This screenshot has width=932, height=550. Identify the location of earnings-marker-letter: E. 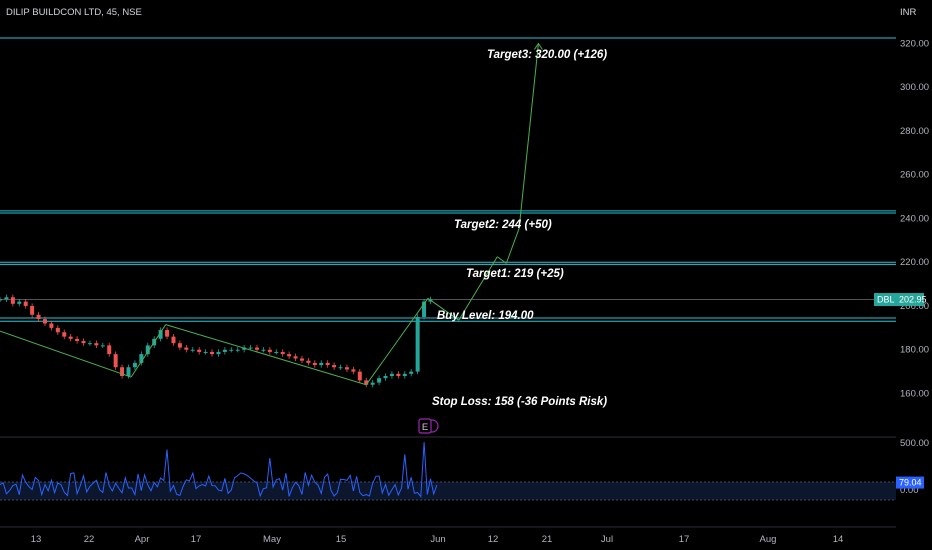
(425, 427).